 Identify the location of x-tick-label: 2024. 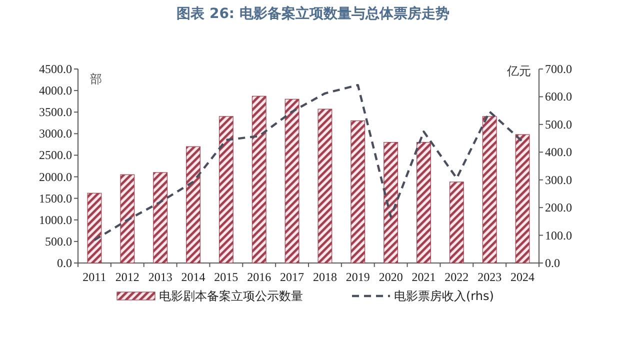
(522, 277).